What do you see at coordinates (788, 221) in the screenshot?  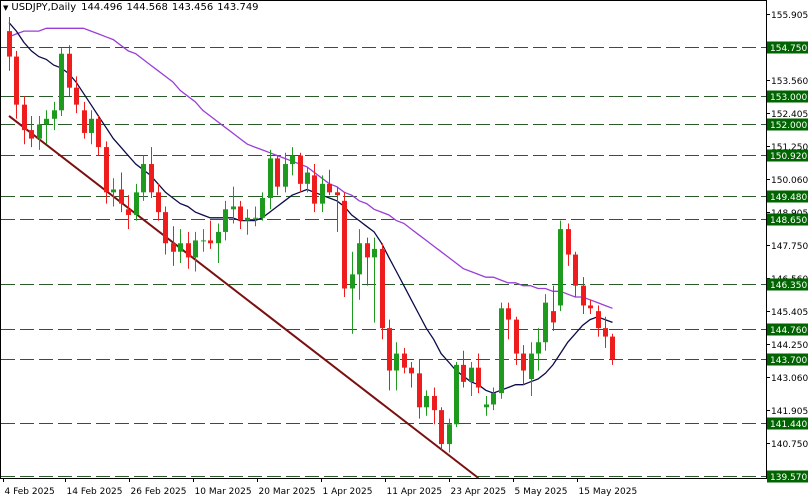 I see `level-label: 148.650` at bounding box center [788, 221].